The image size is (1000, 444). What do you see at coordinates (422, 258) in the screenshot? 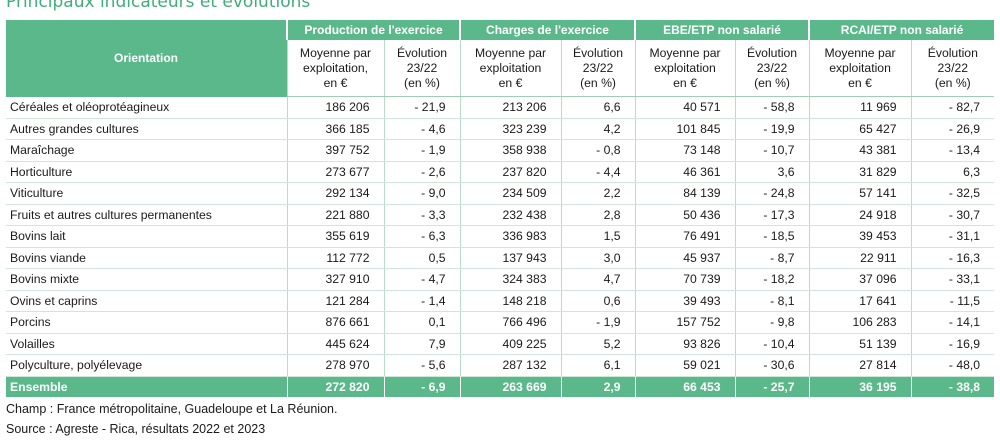
I see `row-value: 0,5` at bounding box center [422, 258].